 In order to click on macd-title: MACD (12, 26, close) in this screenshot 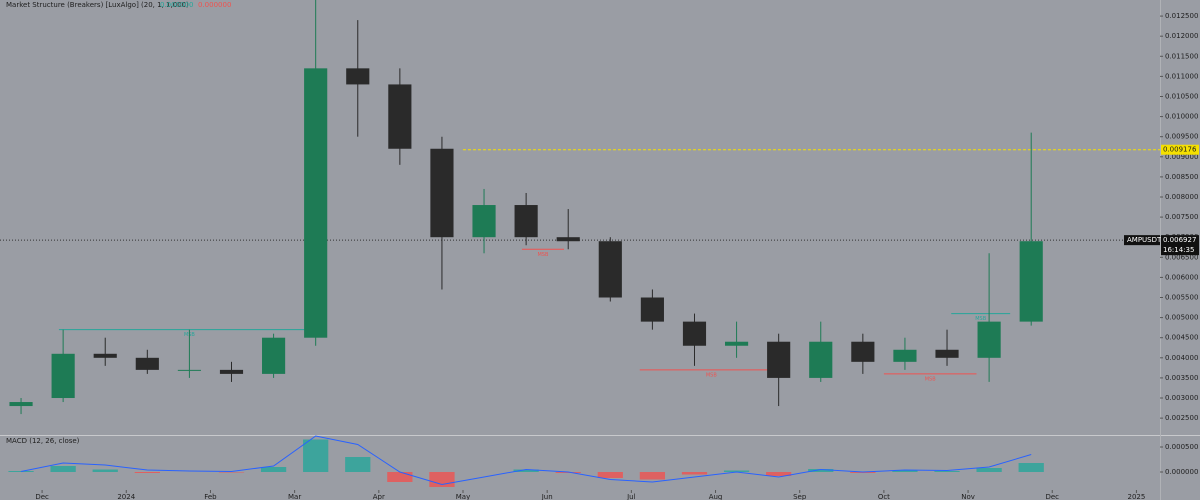, I will do `click(43, 441)`.